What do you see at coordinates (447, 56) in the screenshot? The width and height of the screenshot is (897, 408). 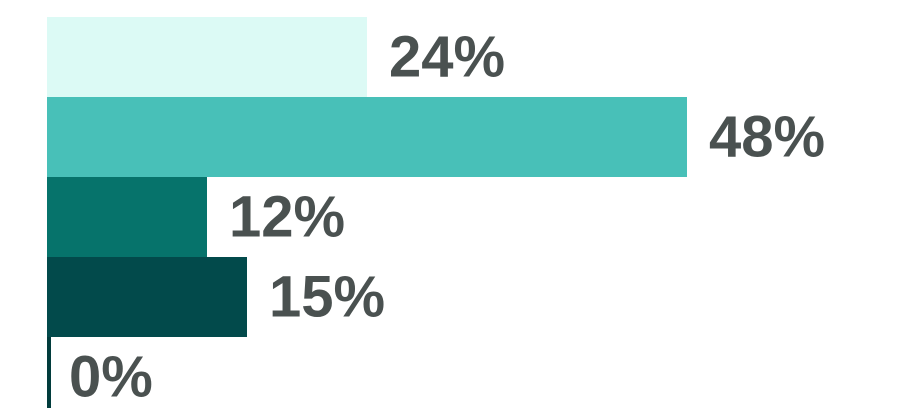 I see `value-label: 24%` at bounding box center [447, 56].